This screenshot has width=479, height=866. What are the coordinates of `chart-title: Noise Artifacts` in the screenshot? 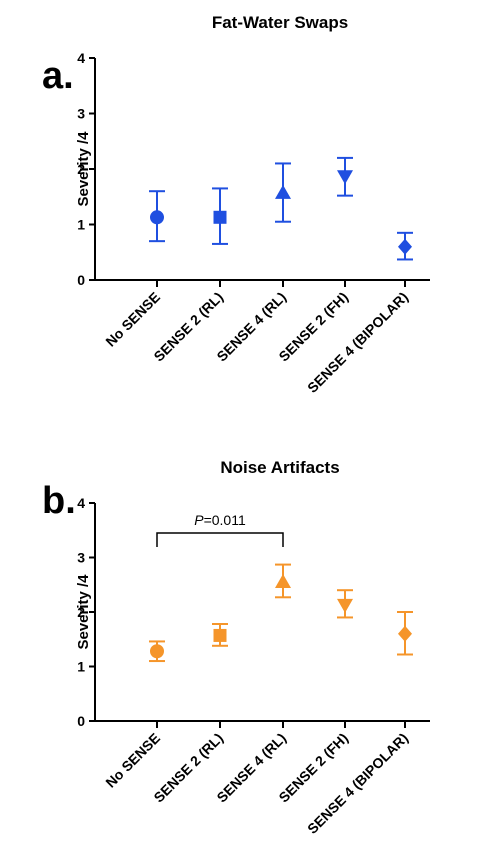 It's located at (279, 467).